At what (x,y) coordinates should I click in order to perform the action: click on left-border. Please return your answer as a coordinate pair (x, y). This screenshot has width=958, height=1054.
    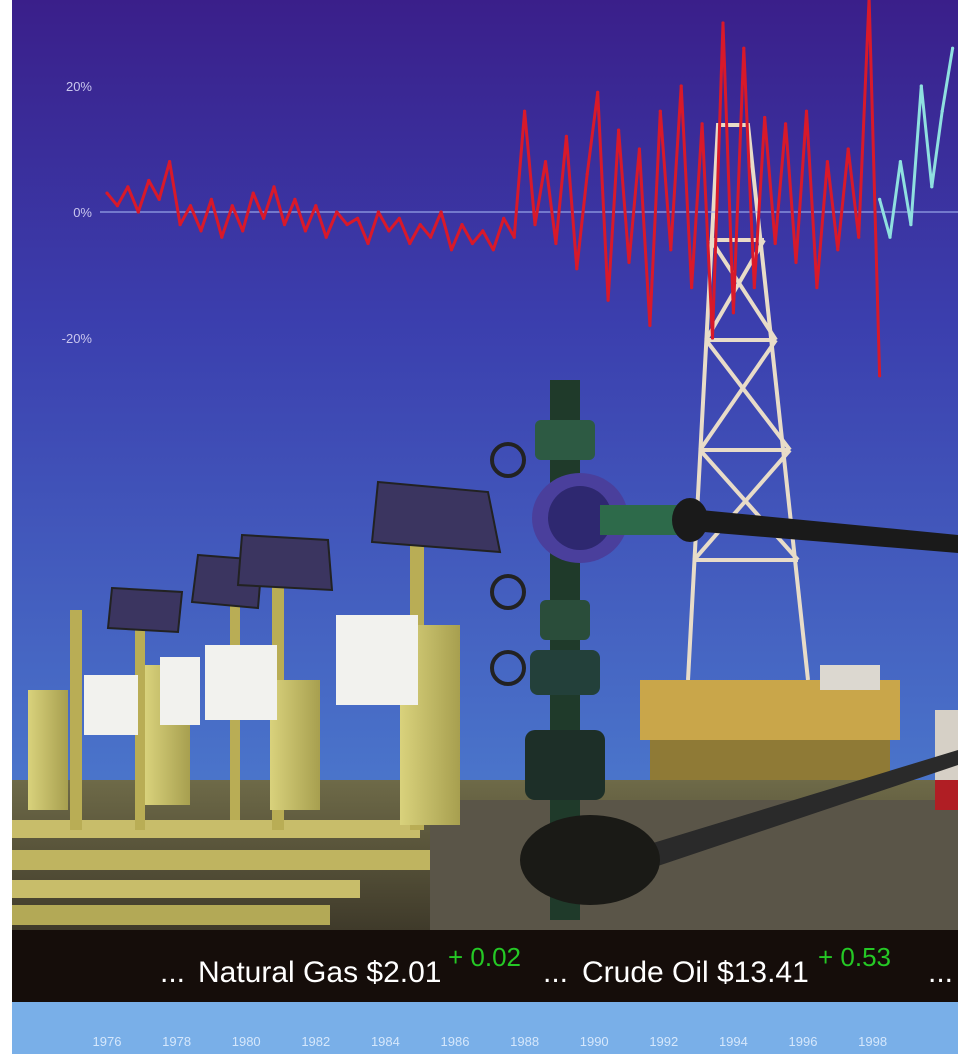
    Looking at the image, I should click on (6, 527).